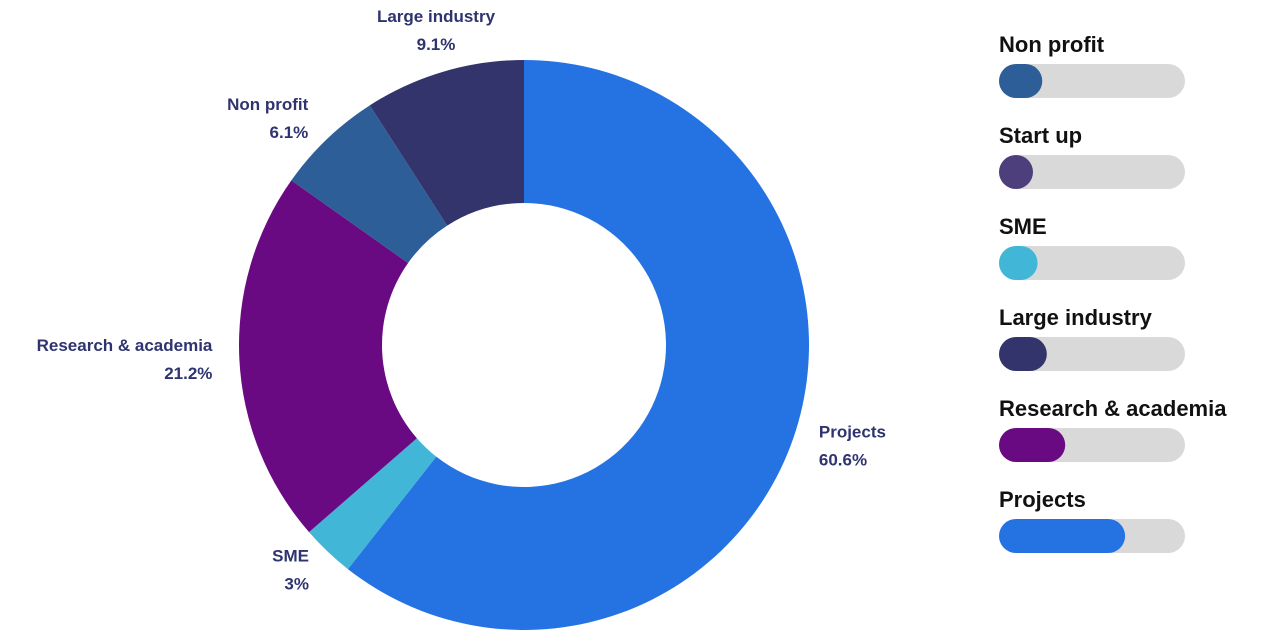 The height and width of the screenshot is (630, 1277). What do you see at coordinates (289, 132) in the screenshot?
I see `slice-value: 6.1%` at bounding box center [289, 132].